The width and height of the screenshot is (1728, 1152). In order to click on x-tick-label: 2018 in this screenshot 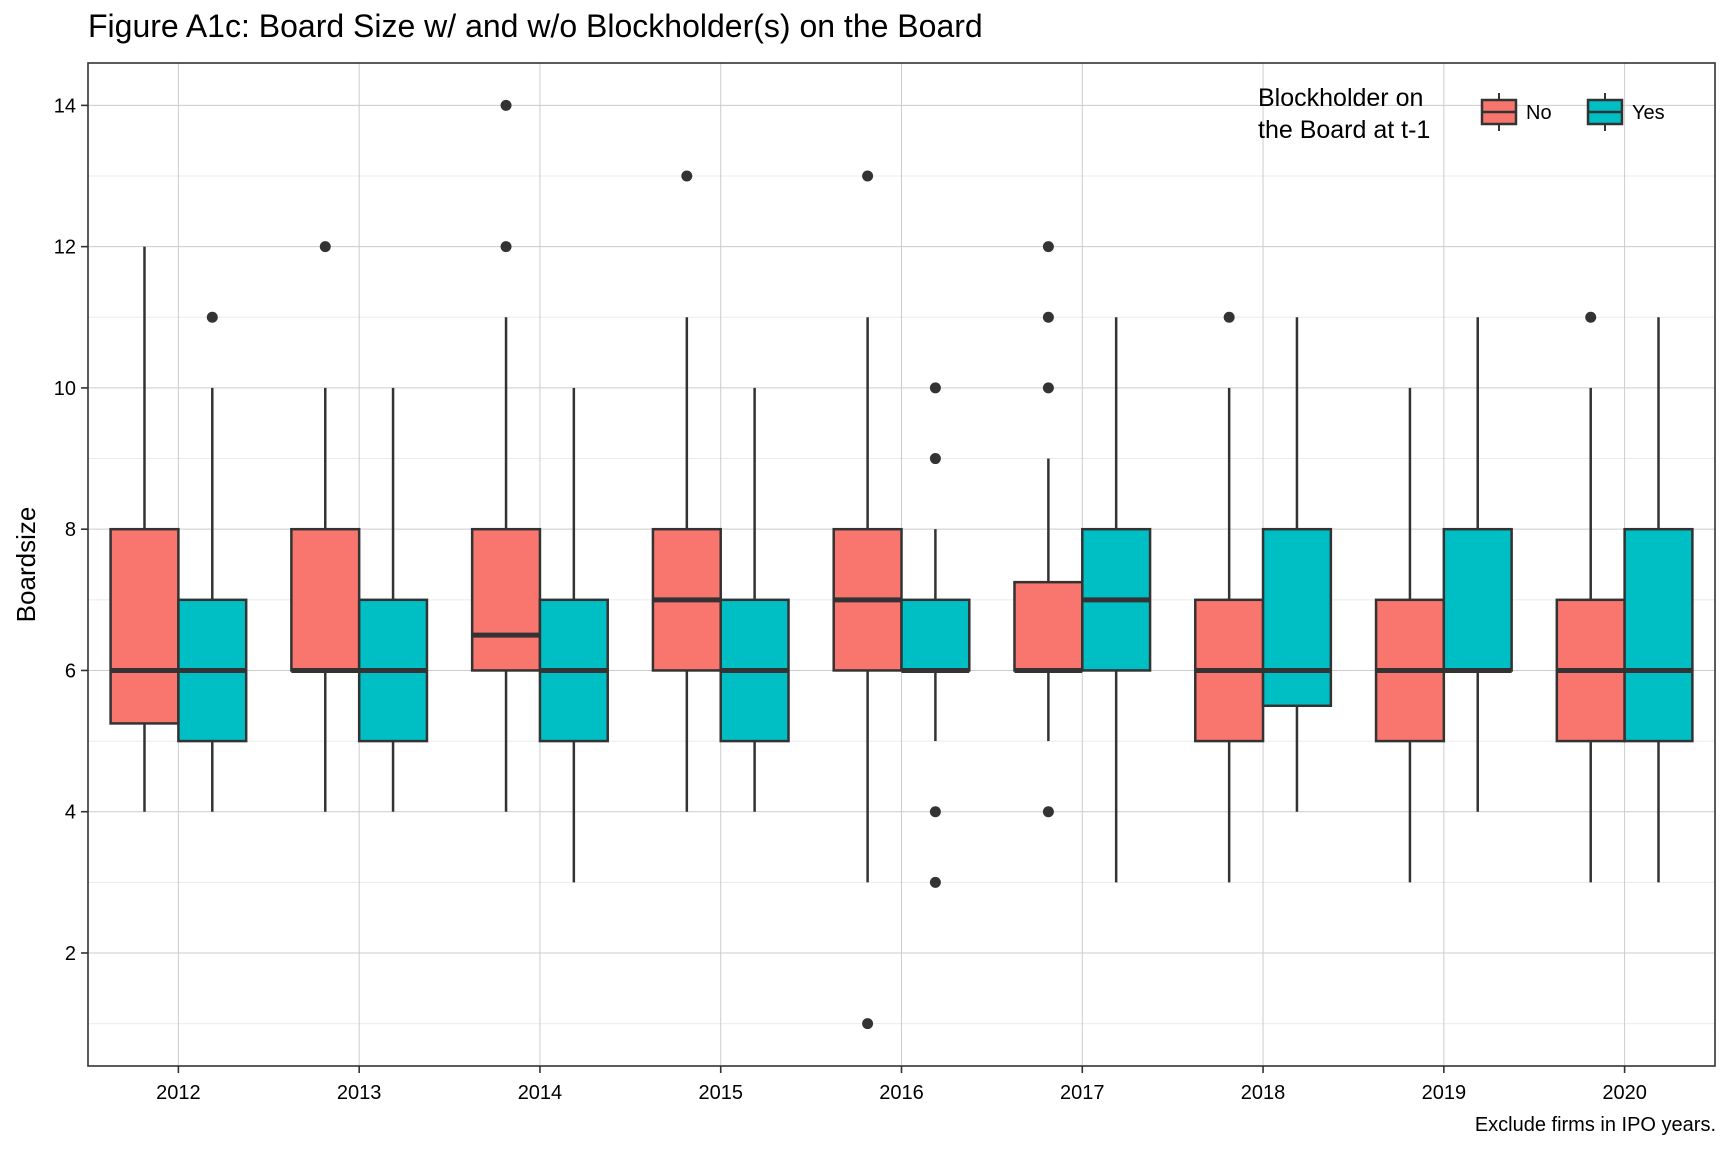, I will do `click(1263, 1093)`.